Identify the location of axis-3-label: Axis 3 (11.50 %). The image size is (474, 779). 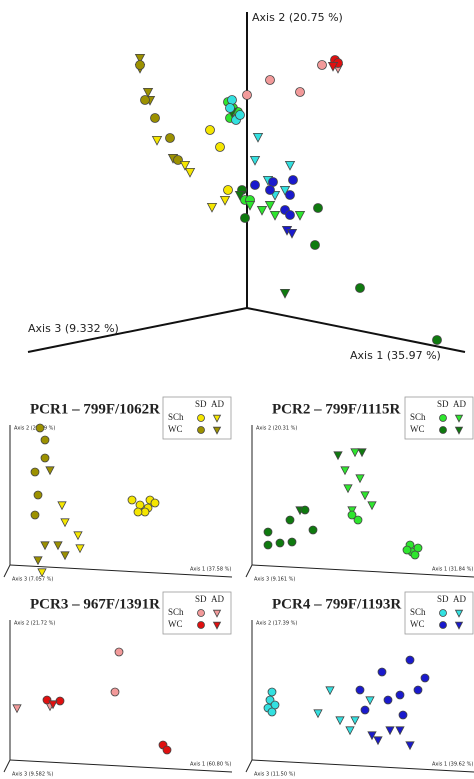
(274, 775).